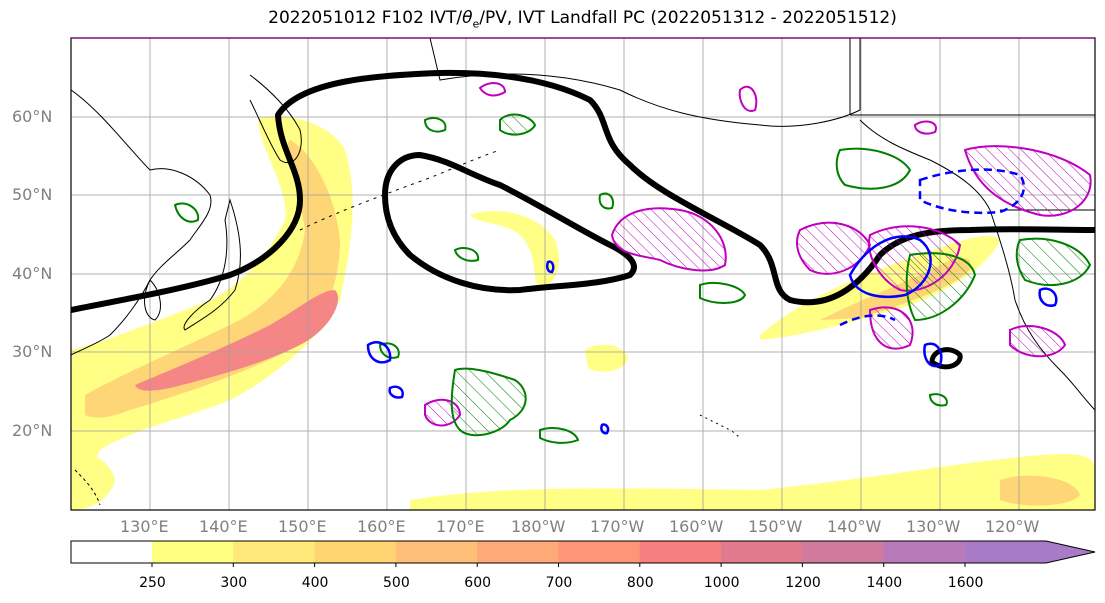  I want to click on lon-label-150w: 150°W, so click(775, 526).